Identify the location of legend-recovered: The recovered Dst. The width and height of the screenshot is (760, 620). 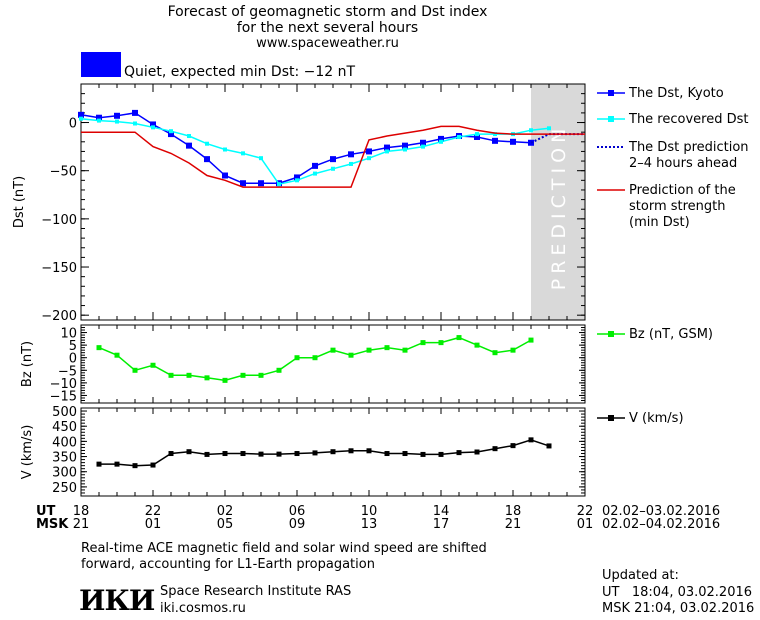
(688, 119).